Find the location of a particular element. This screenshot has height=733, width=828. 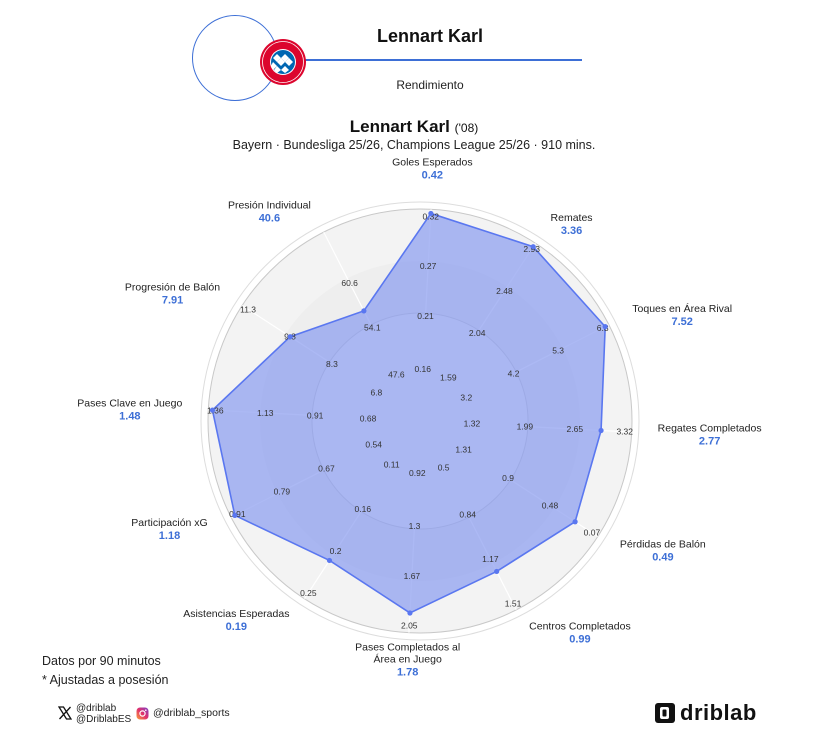

radar-axis-value: 0.19 is located at coordinates (236, 627).